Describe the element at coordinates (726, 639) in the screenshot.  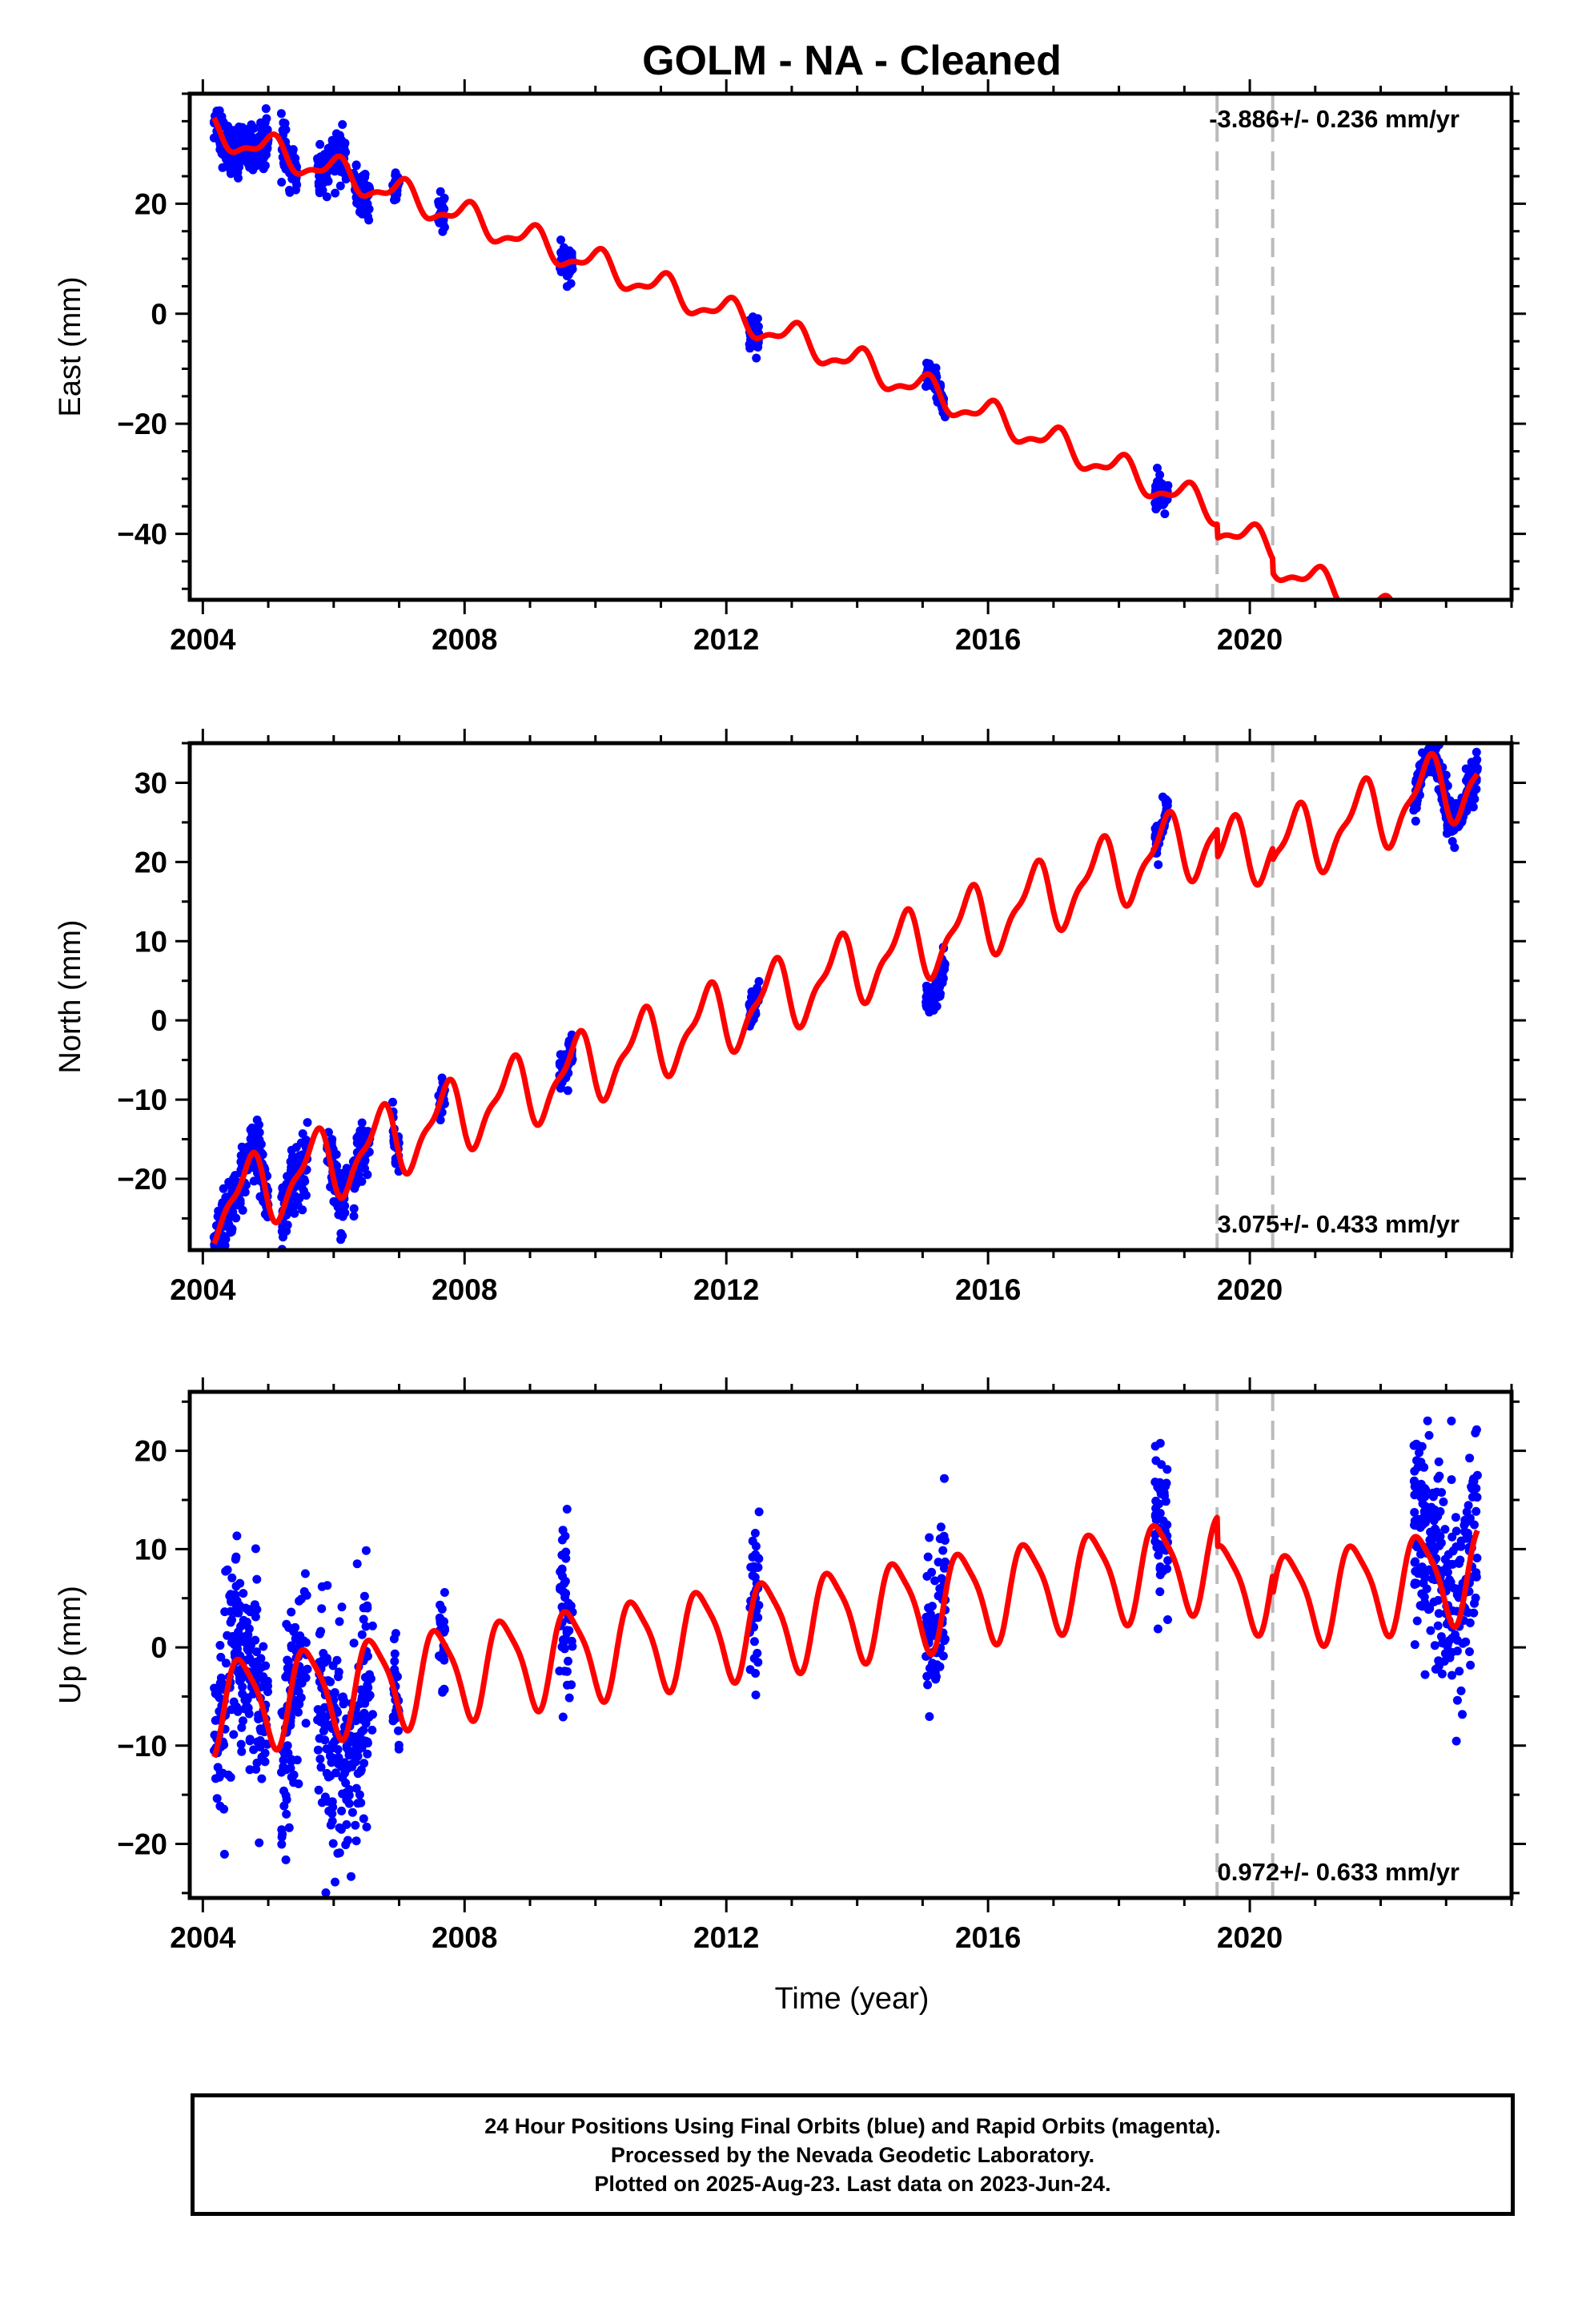
I see `x-tick-label: 2012` at that location.